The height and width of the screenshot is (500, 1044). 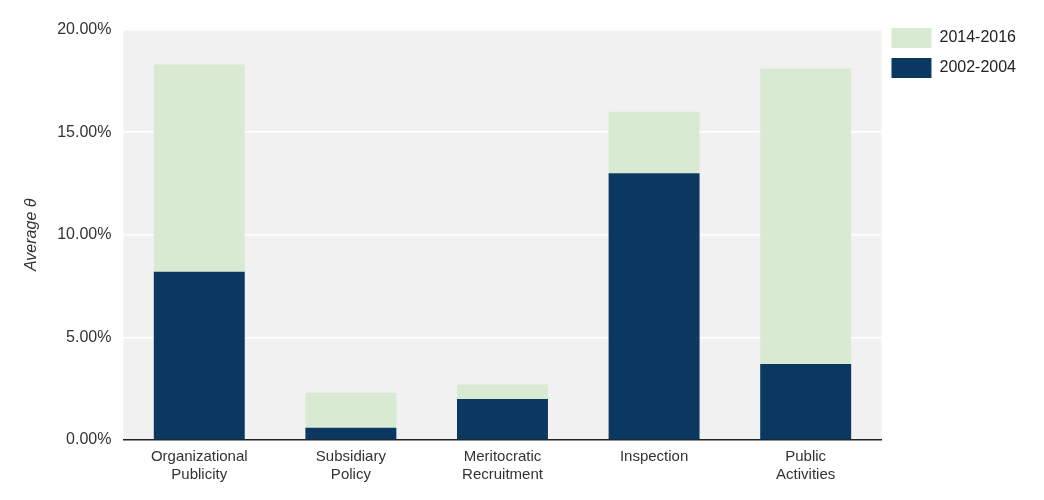 What do you see at coordinates (89, 439) in the screenshot?
I see `y-tick-label: 0.00%` at bounding box center [89, 439].